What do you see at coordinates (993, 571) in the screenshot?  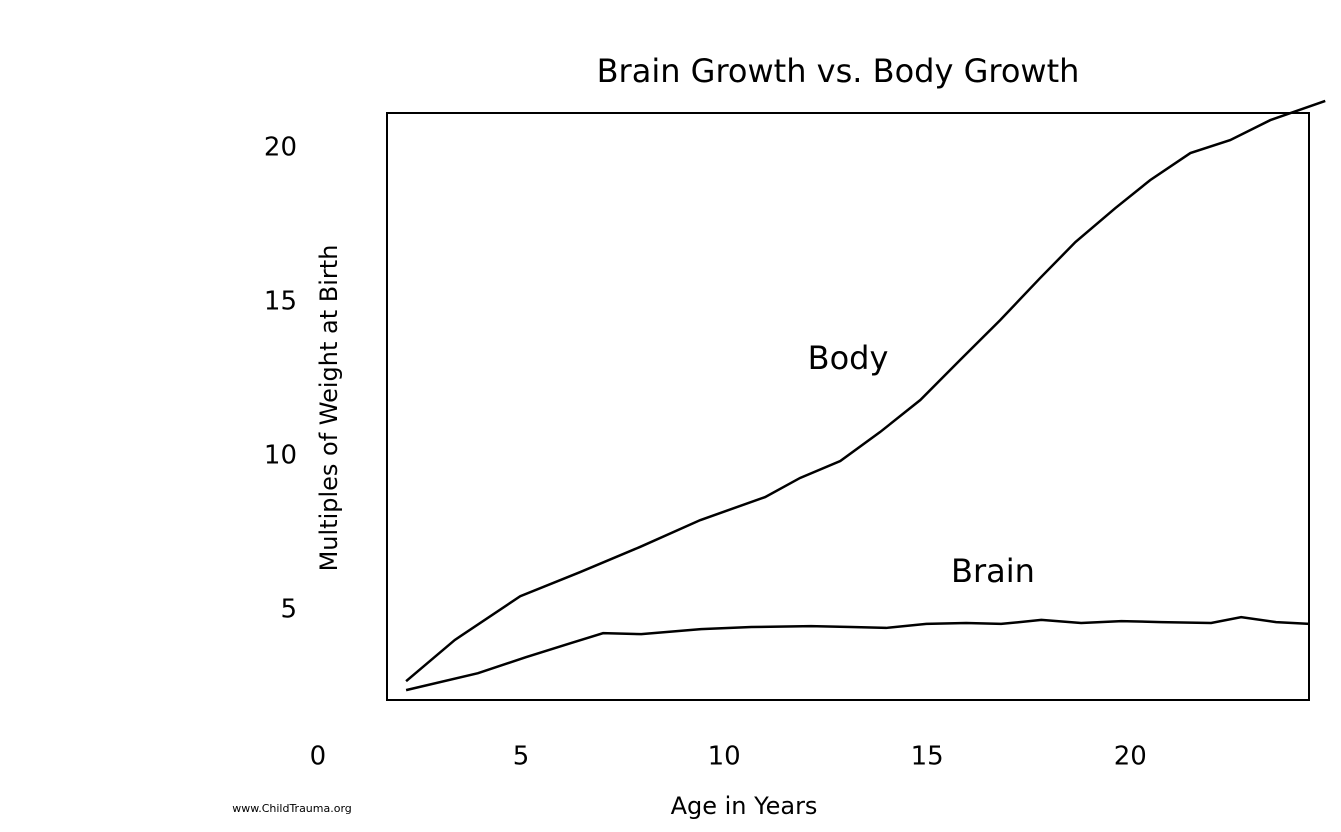 I see `series-label: Brain` at bounding box center [993, 571].